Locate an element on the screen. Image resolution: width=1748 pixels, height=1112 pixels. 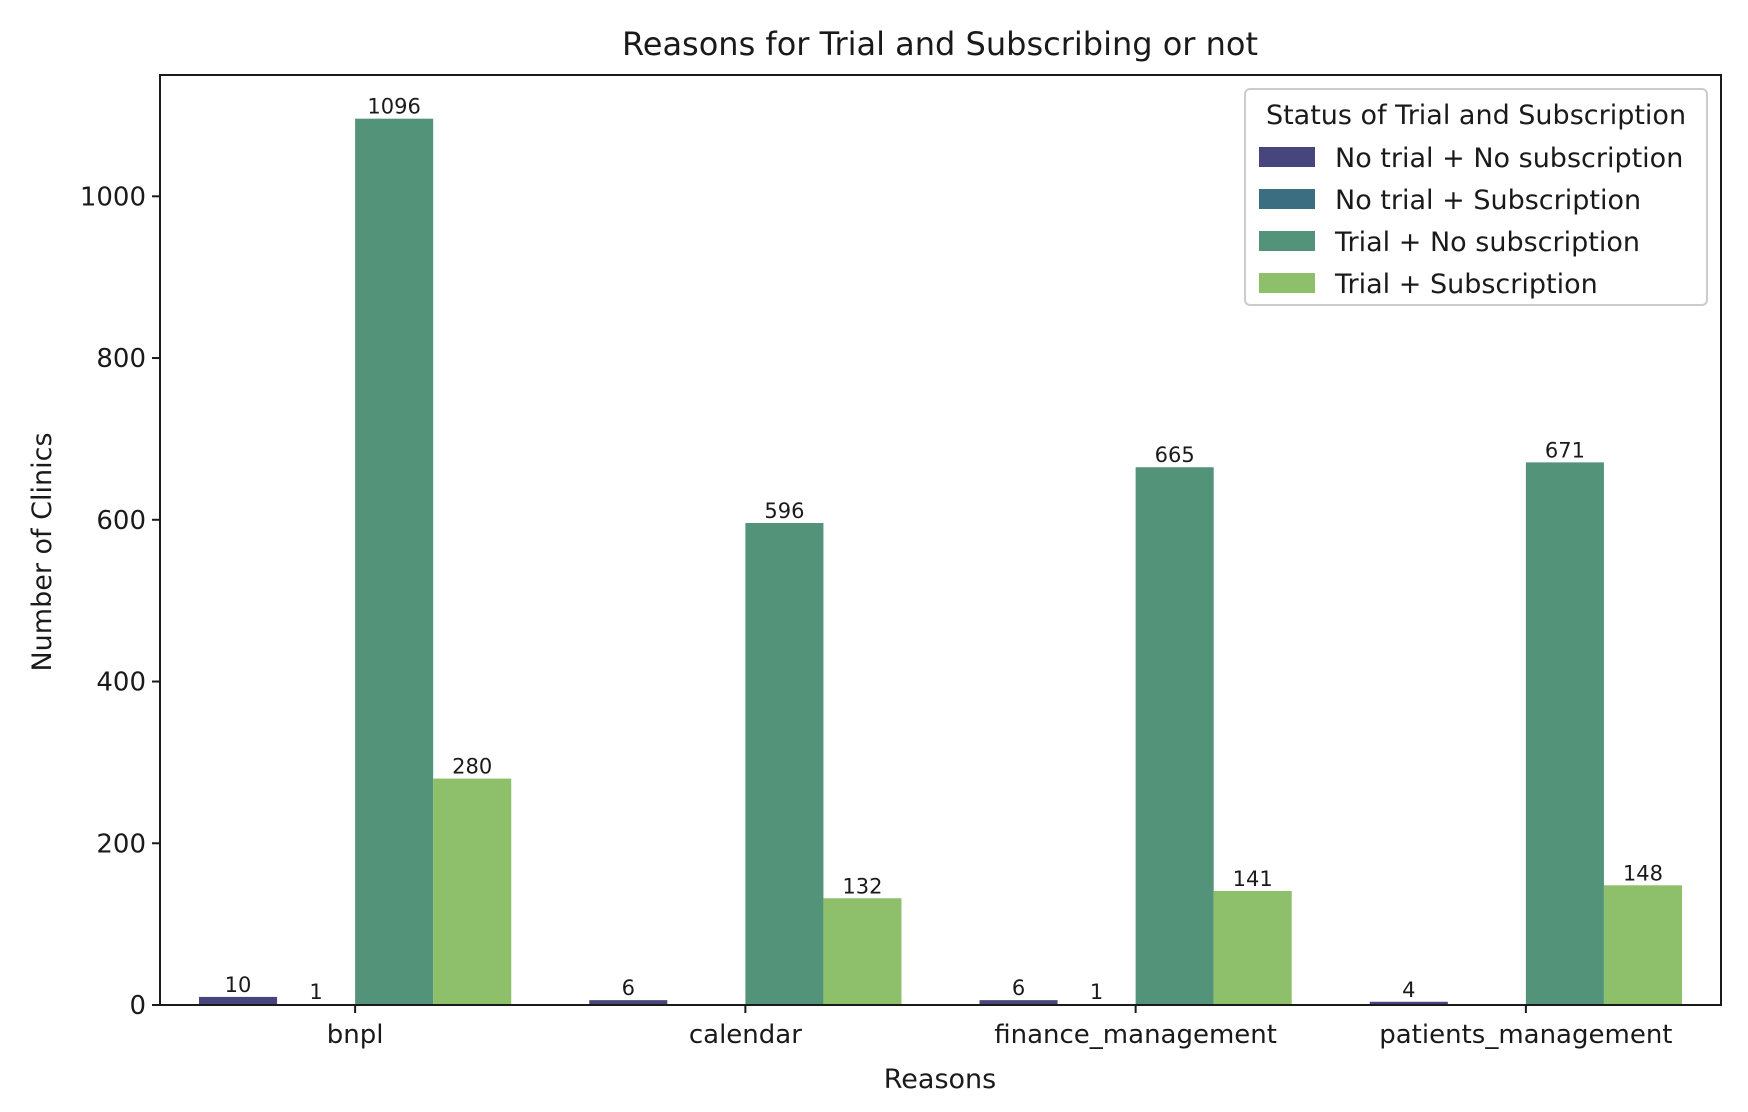
data-label: 1096 is located at coordinates (393, 107).